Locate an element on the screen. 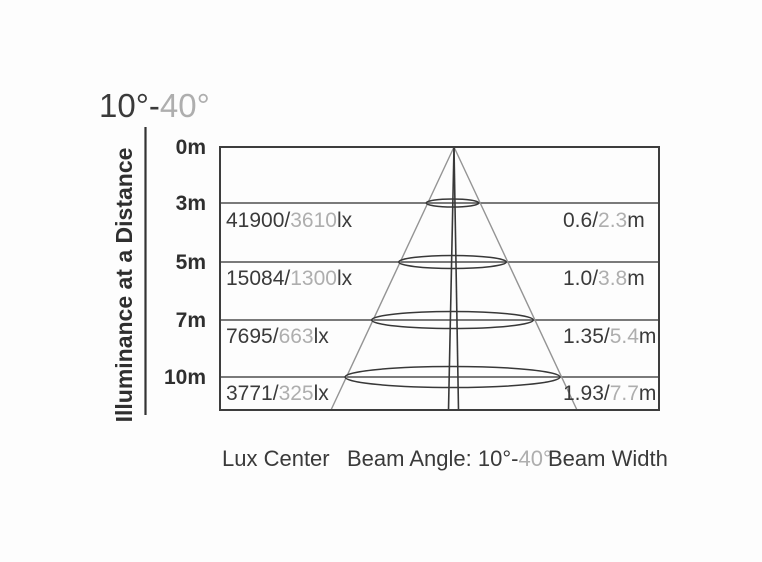  beam-width-narrow-3m: 0.6/ is located at coordinates (580, 220).